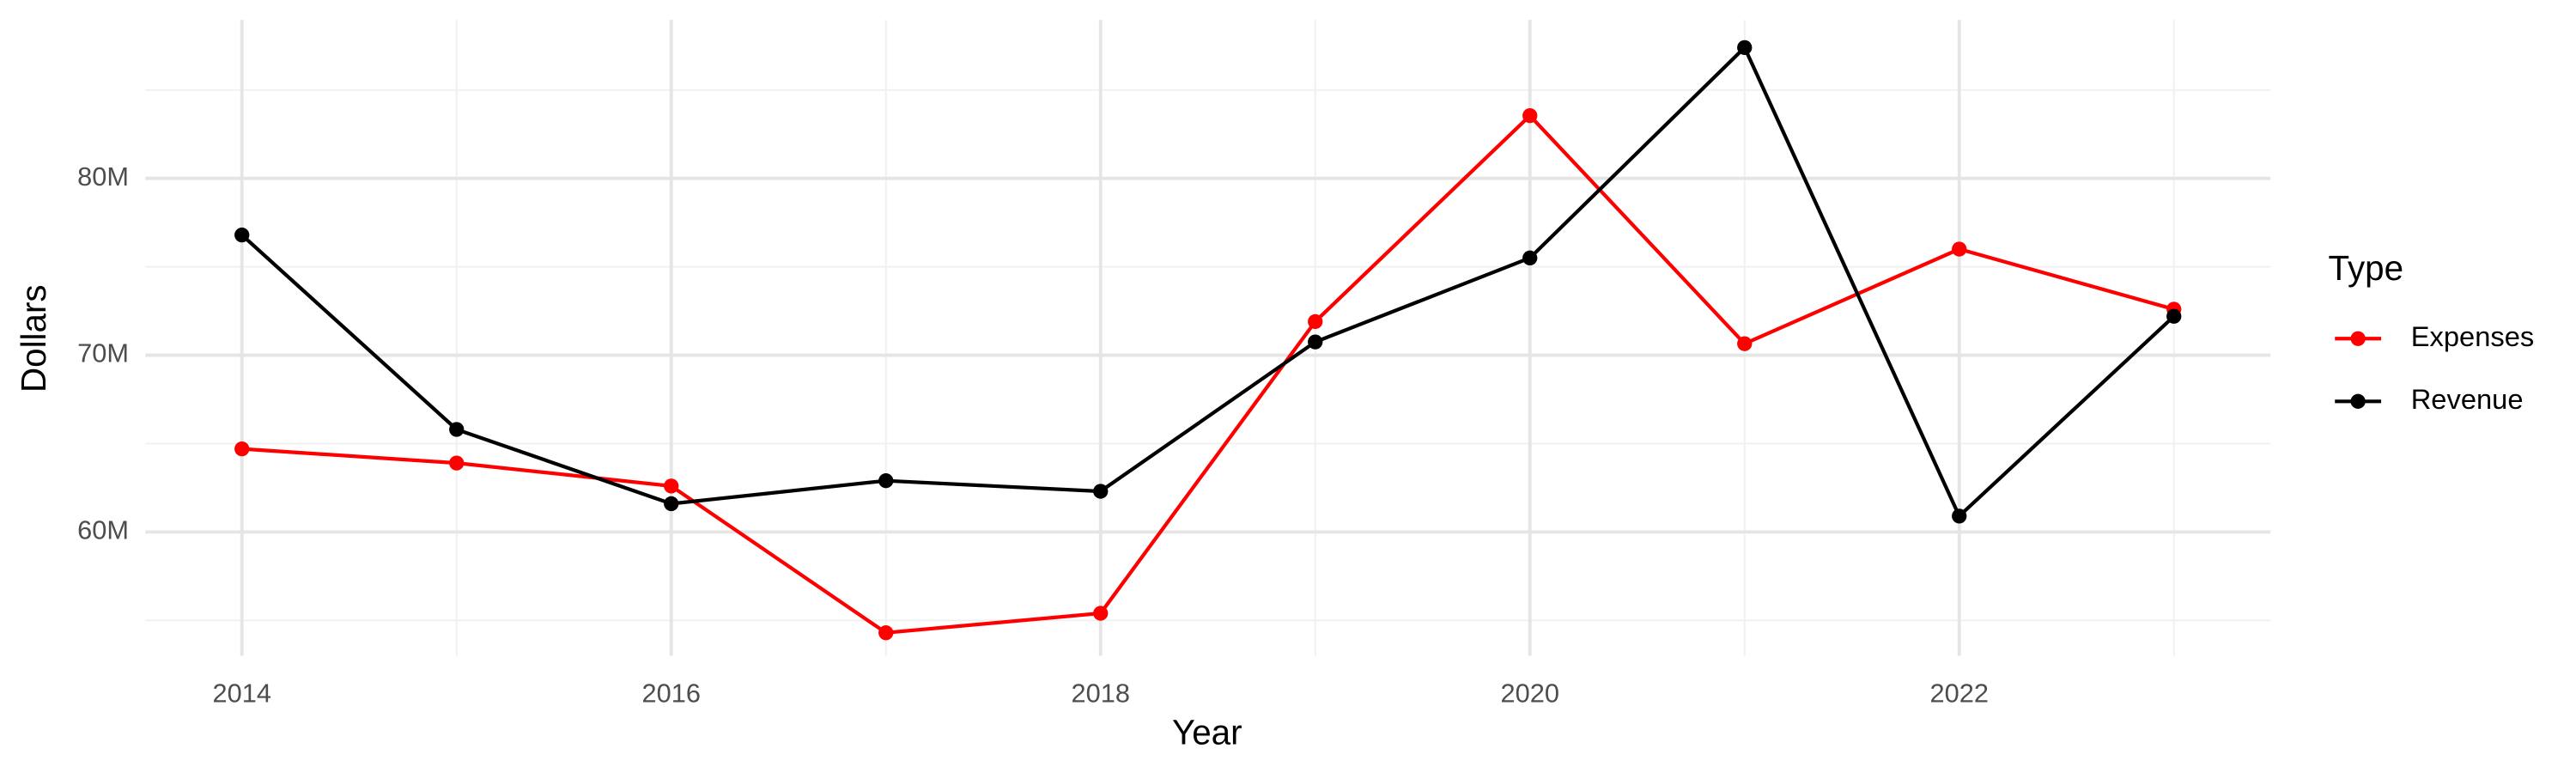  What do you see at coordinates (103, 353) in the screenshot?
I see `y-tick-label: 70M` at bounding box center [103, 353].